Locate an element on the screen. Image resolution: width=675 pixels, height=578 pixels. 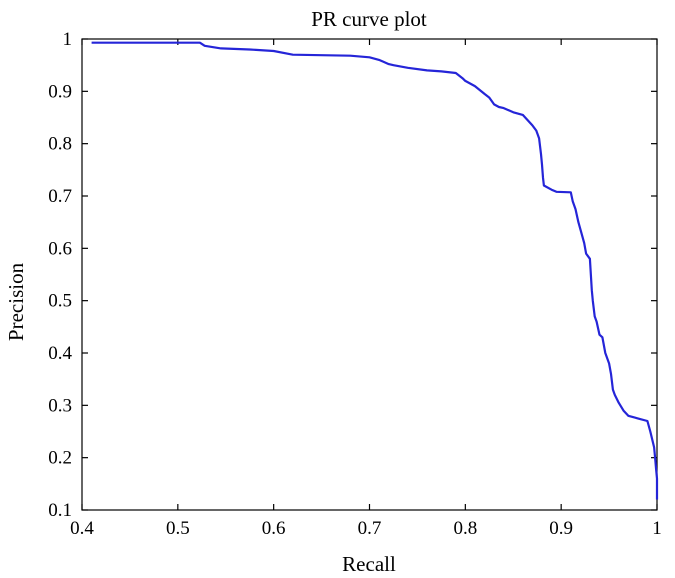
y-tick-label: 0.5 is located at coordinates (60, 301).